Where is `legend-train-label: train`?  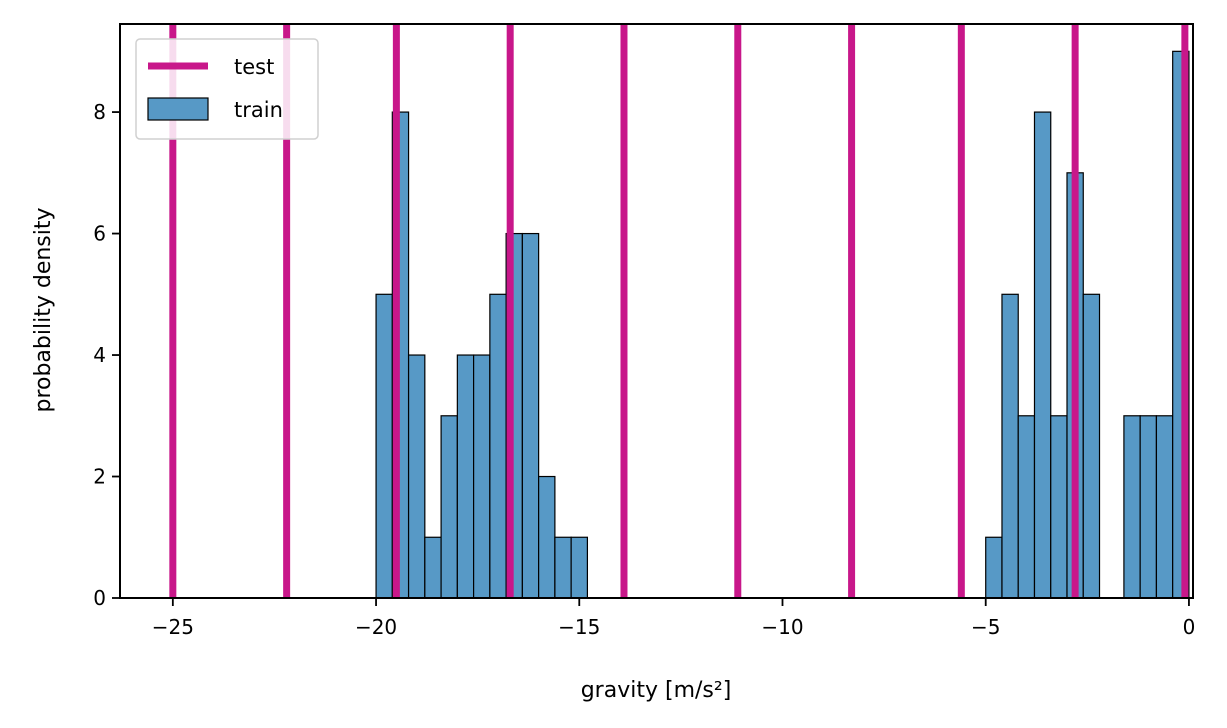 legend-train-label: train is located at coordinates (258, 110).